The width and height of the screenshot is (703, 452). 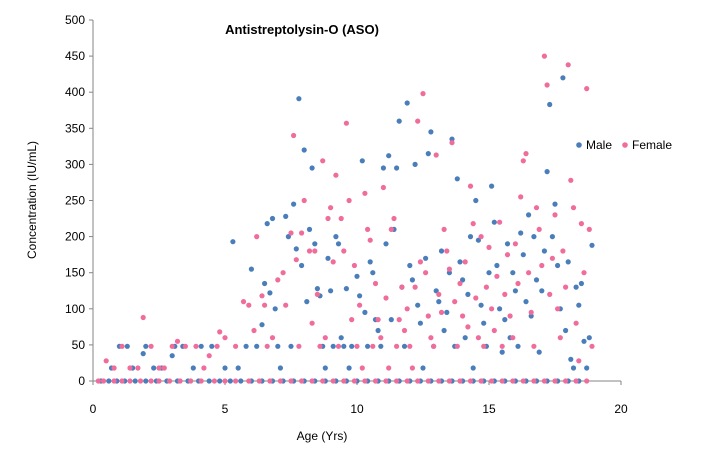 What do you see at coordinates (302, 29) in the screenshot?
I see `chart-title: Antistreptolysin-O (ASO)` at bounding box center [302, 29].